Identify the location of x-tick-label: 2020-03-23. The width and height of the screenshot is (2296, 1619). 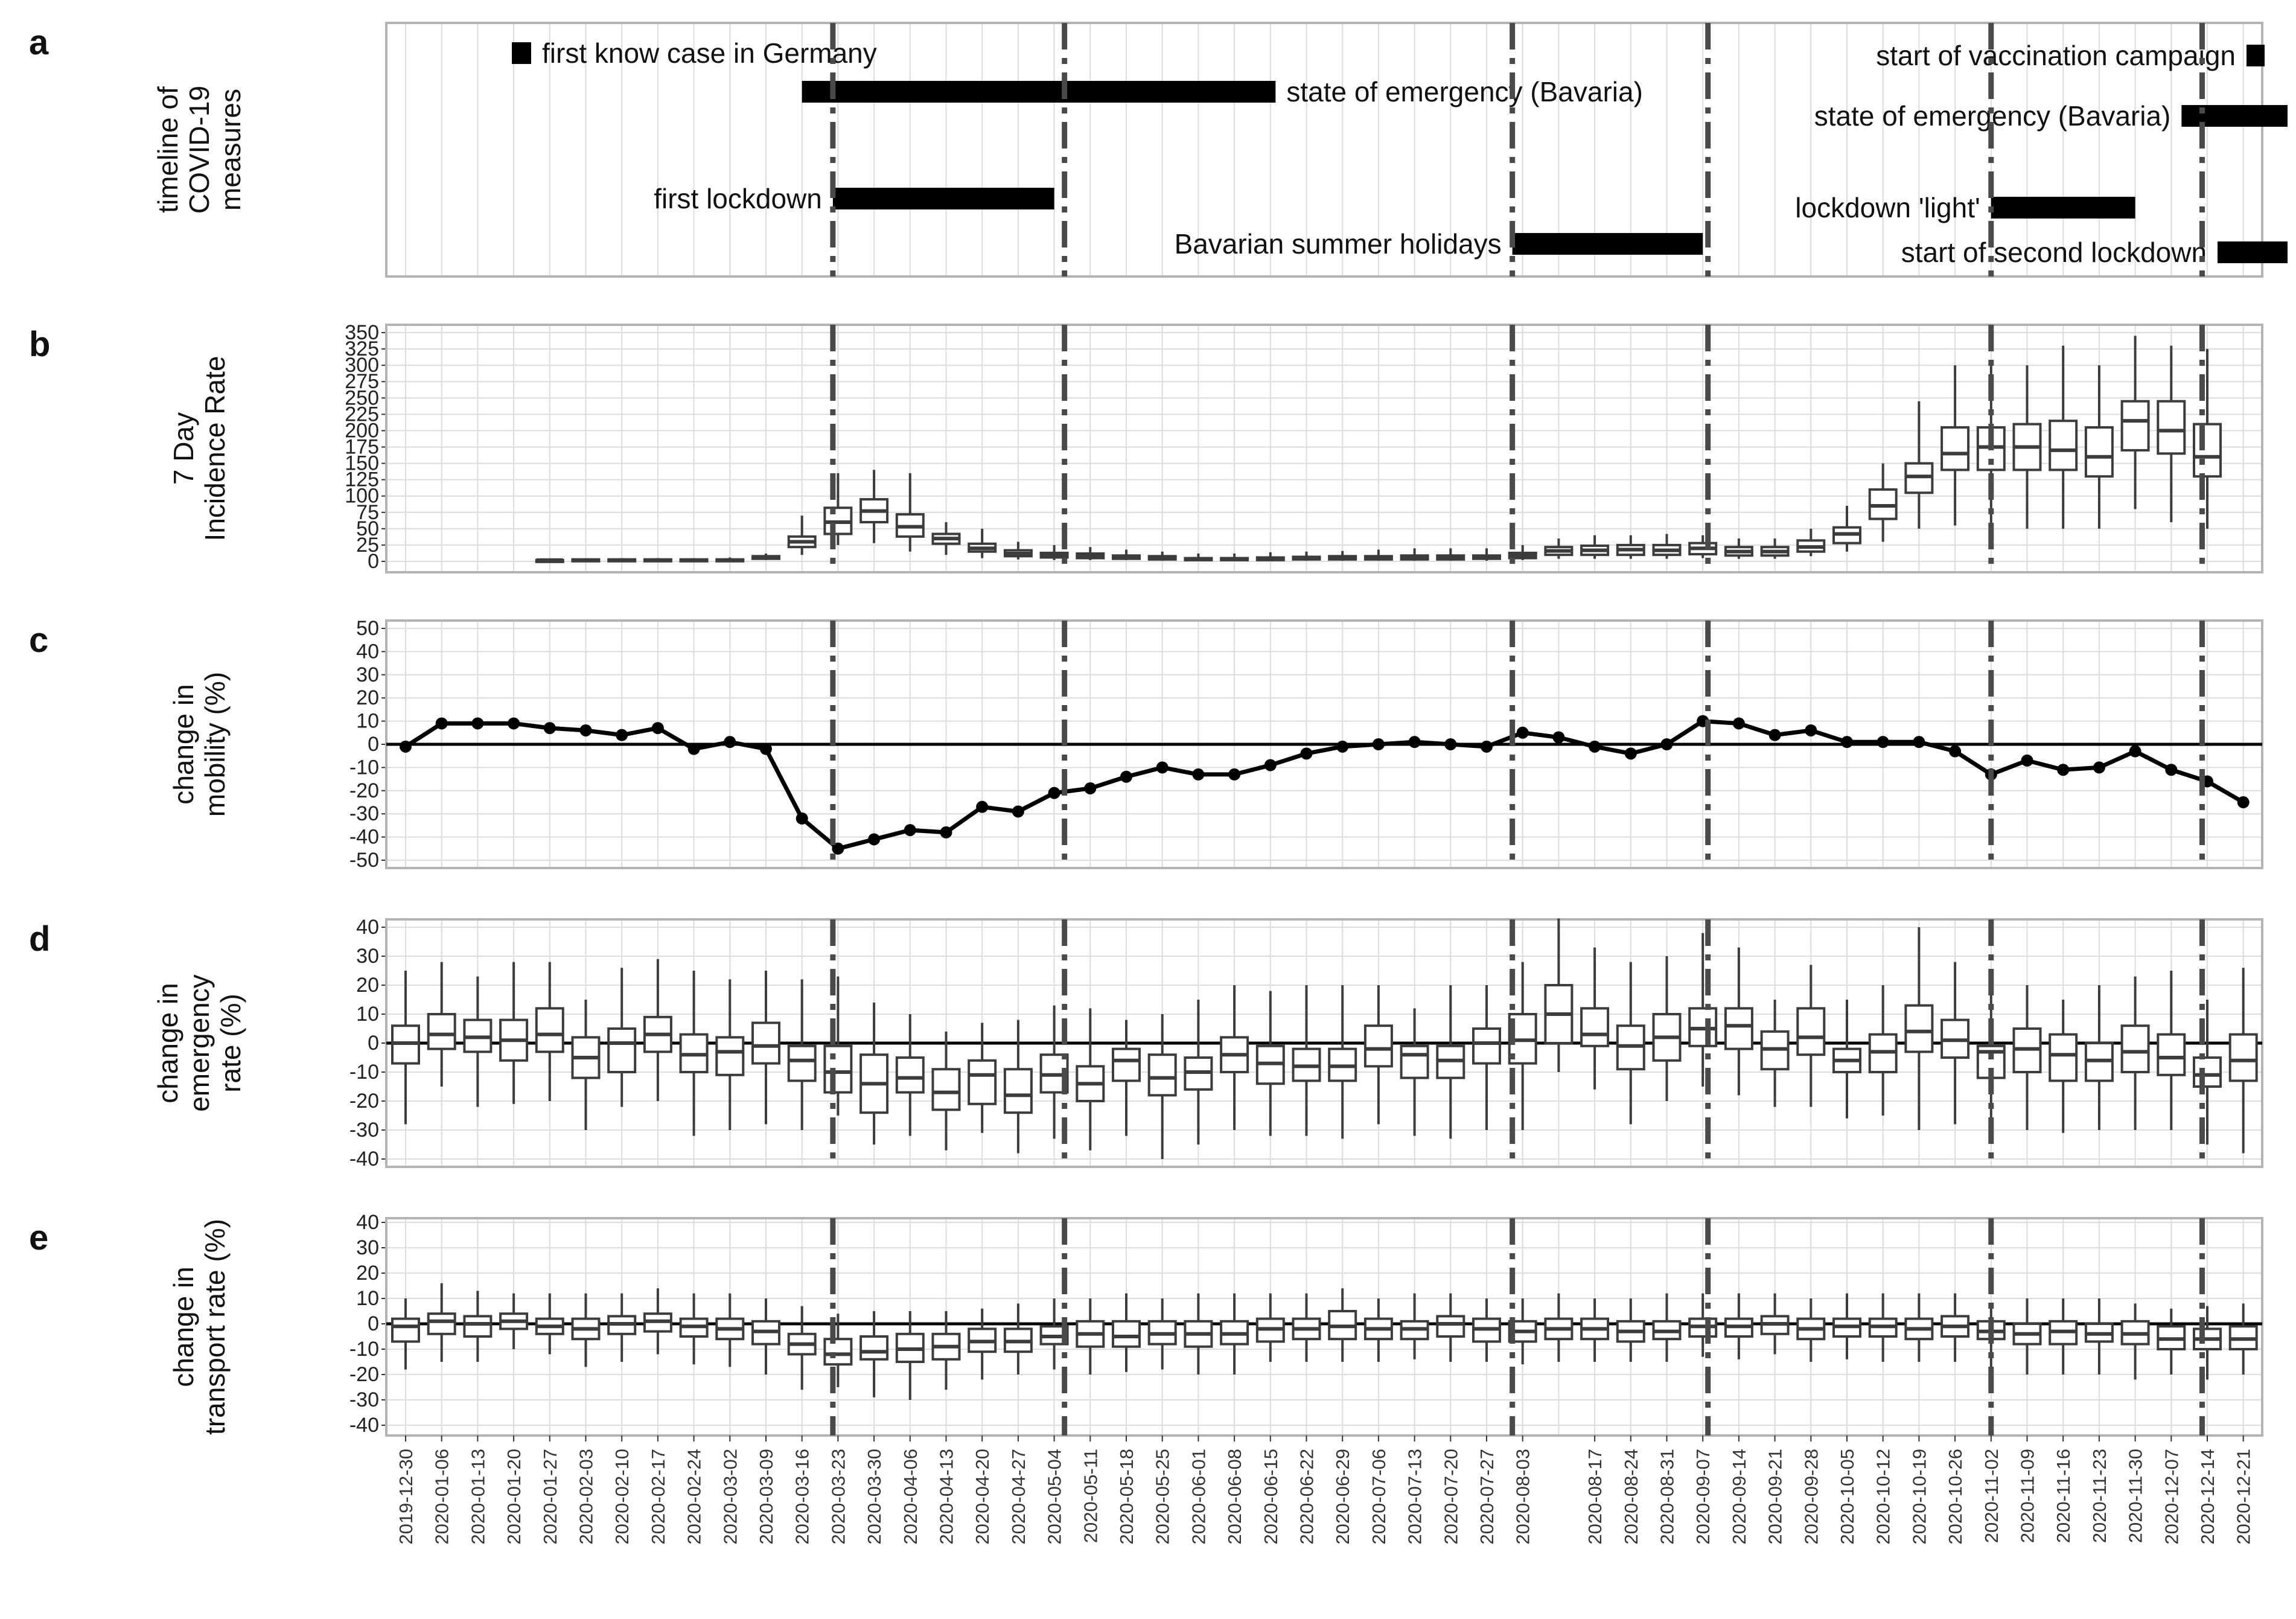
(839, 1497).